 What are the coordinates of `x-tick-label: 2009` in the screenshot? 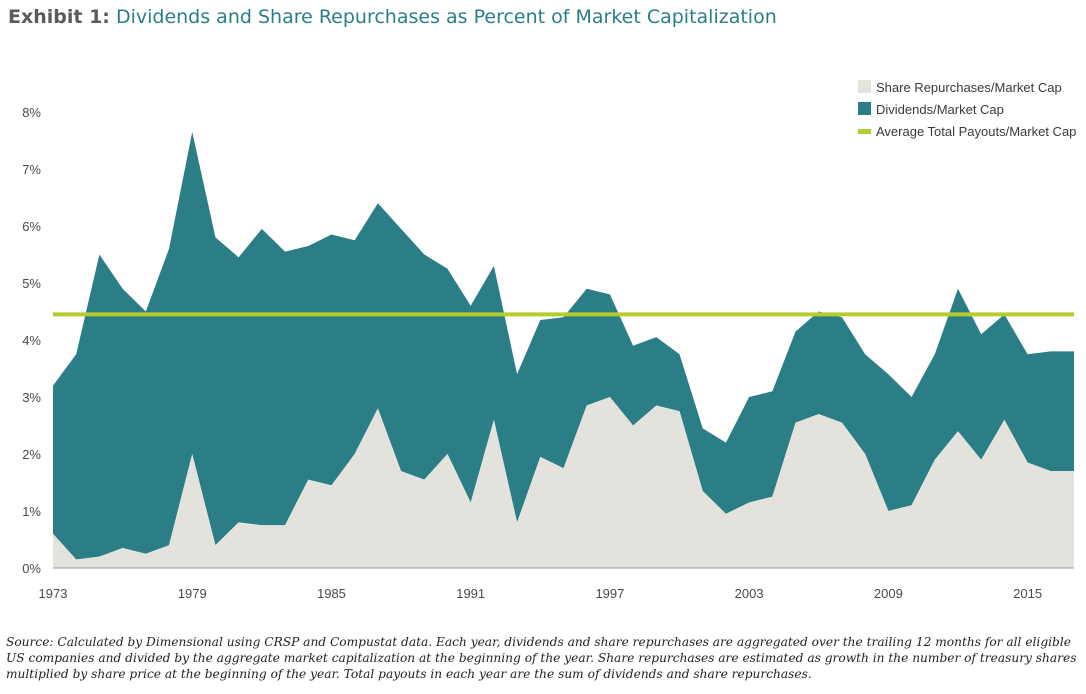 It's located at (888, 593).